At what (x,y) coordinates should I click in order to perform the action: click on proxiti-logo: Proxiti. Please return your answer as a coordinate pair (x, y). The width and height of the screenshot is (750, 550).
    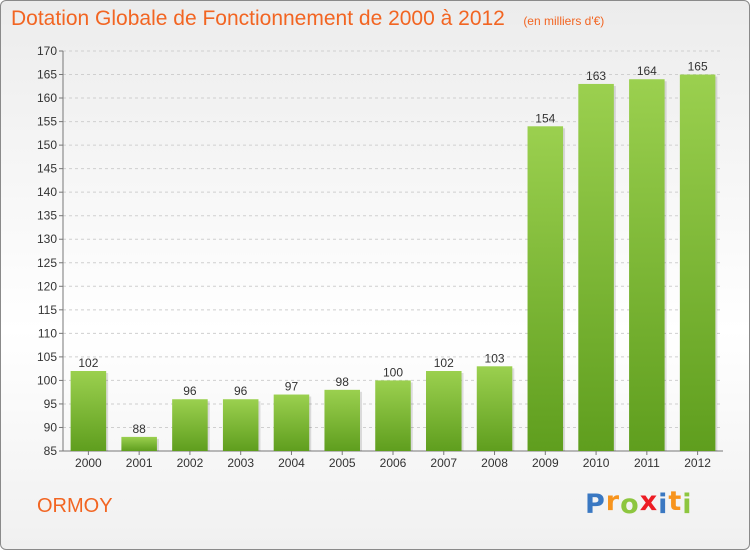
    Looking at the image, I should click on (639, 503).